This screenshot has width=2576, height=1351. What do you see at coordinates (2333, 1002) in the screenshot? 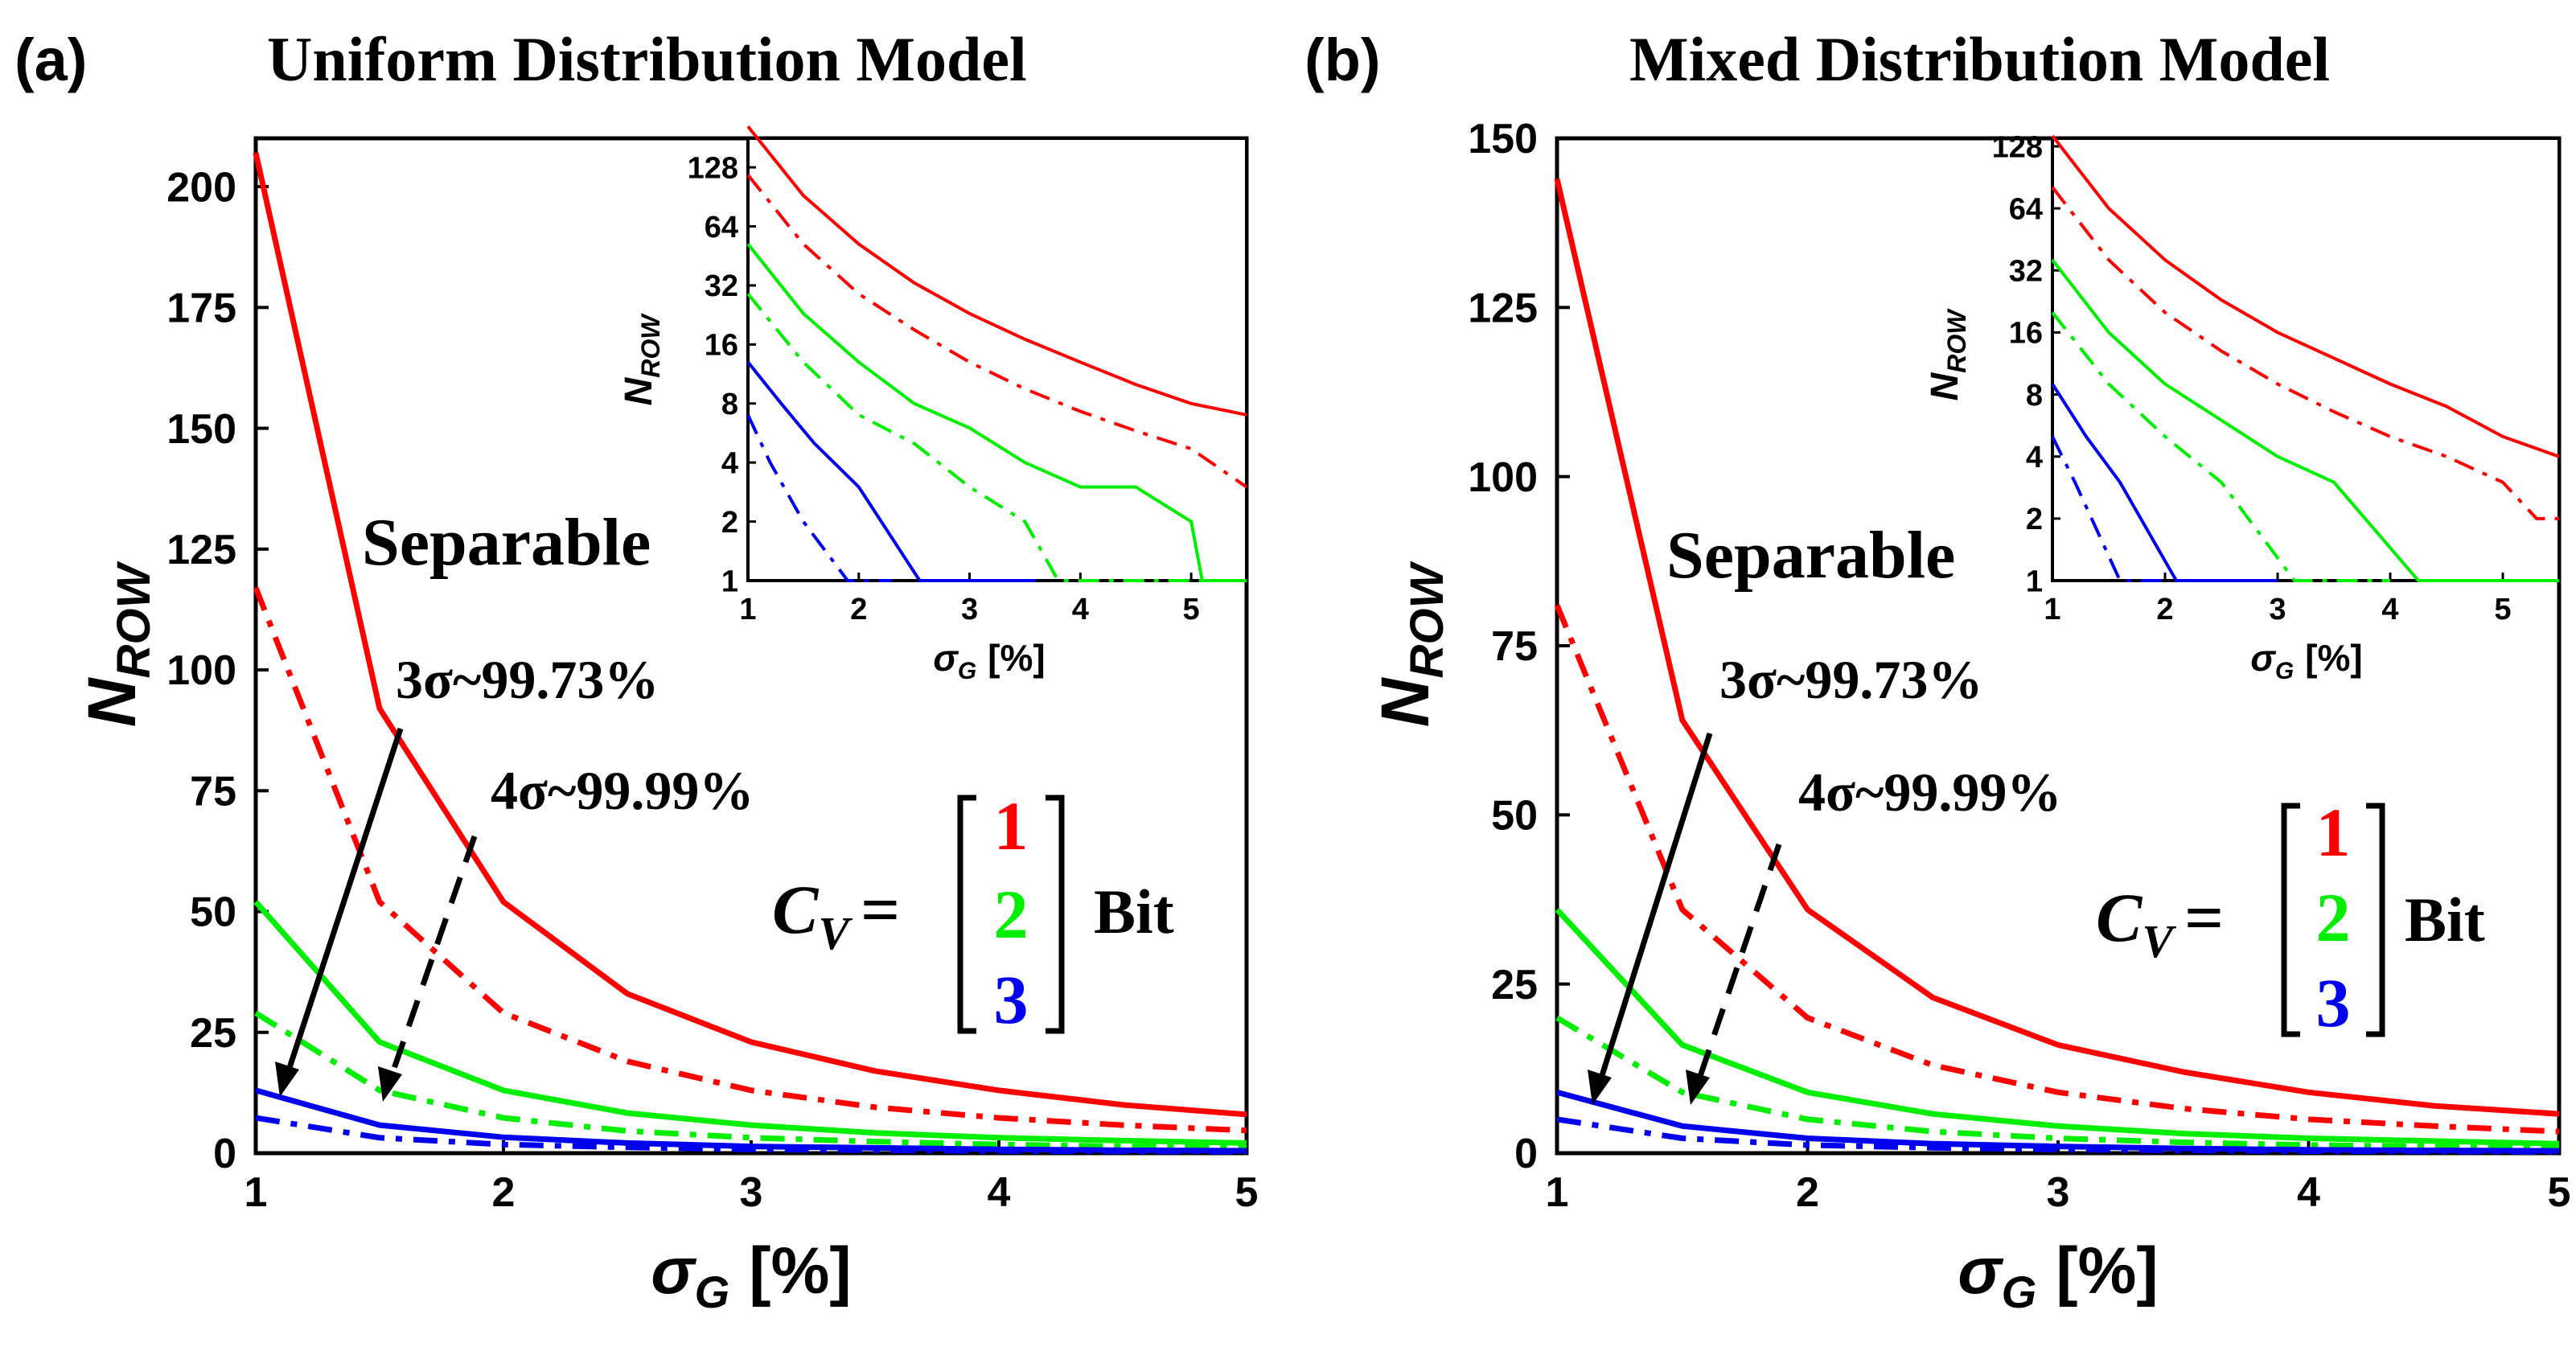
I see `bit-3: 3` at bounding box center [2333, 1002].